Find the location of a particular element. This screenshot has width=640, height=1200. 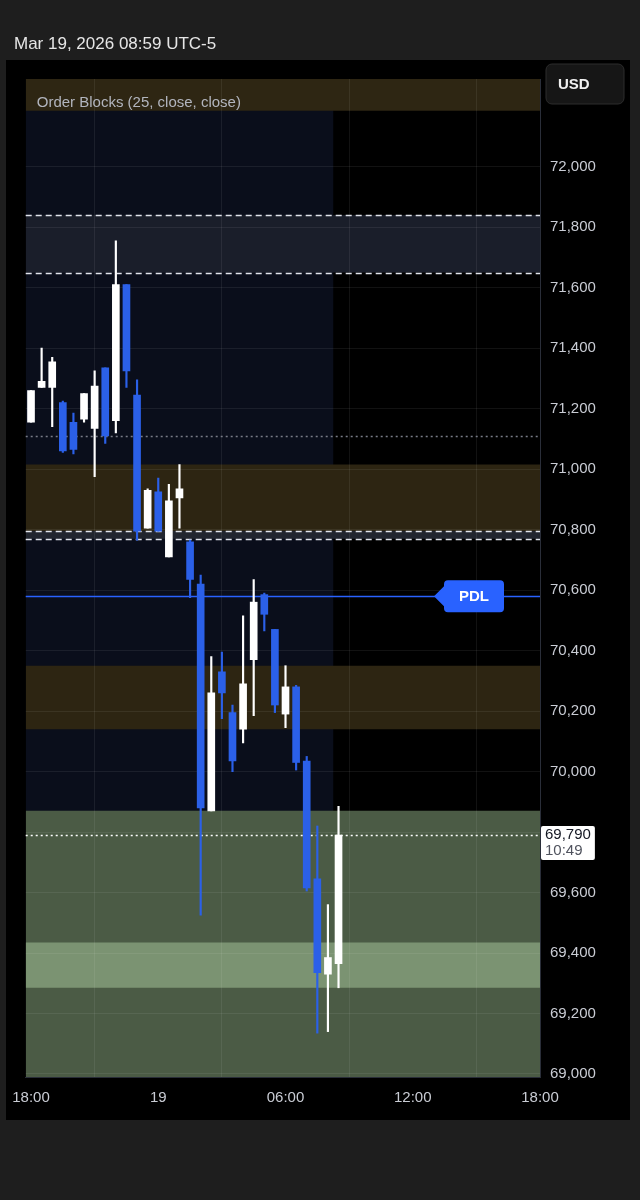

annotation: Order Blocks (25, close, close) is located at coordinates (138, 102).